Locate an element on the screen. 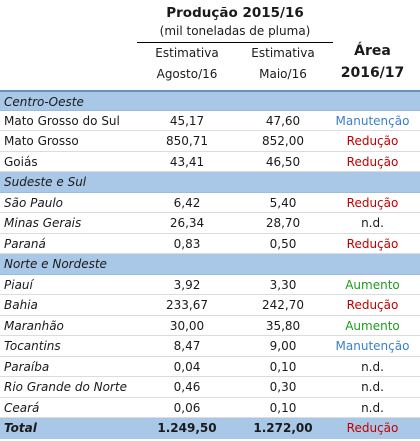 The image size is (420, 441). total-row: Total 1.249,50 1.272,00 Redução is located at coordinates (210, 428).